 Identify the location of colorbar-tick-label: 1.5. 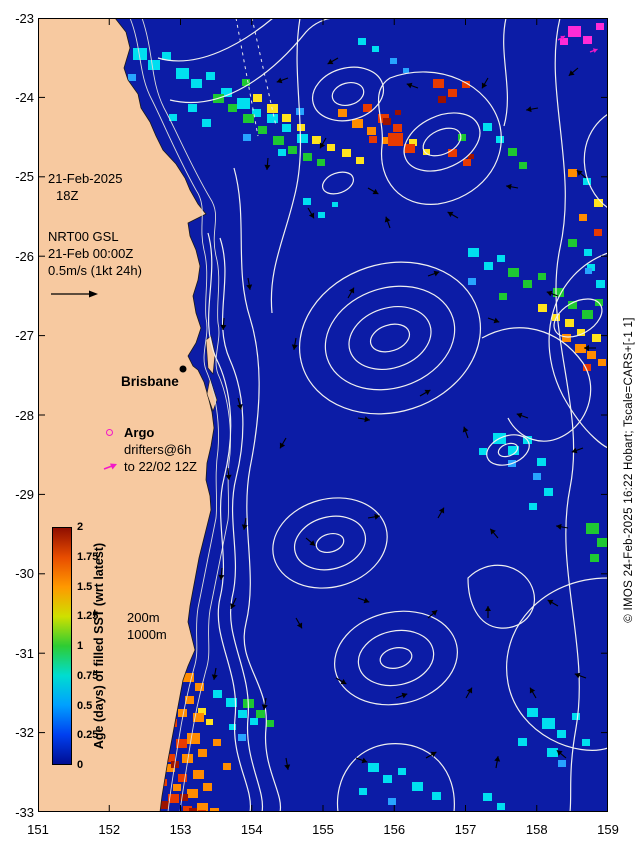
(85, 586).